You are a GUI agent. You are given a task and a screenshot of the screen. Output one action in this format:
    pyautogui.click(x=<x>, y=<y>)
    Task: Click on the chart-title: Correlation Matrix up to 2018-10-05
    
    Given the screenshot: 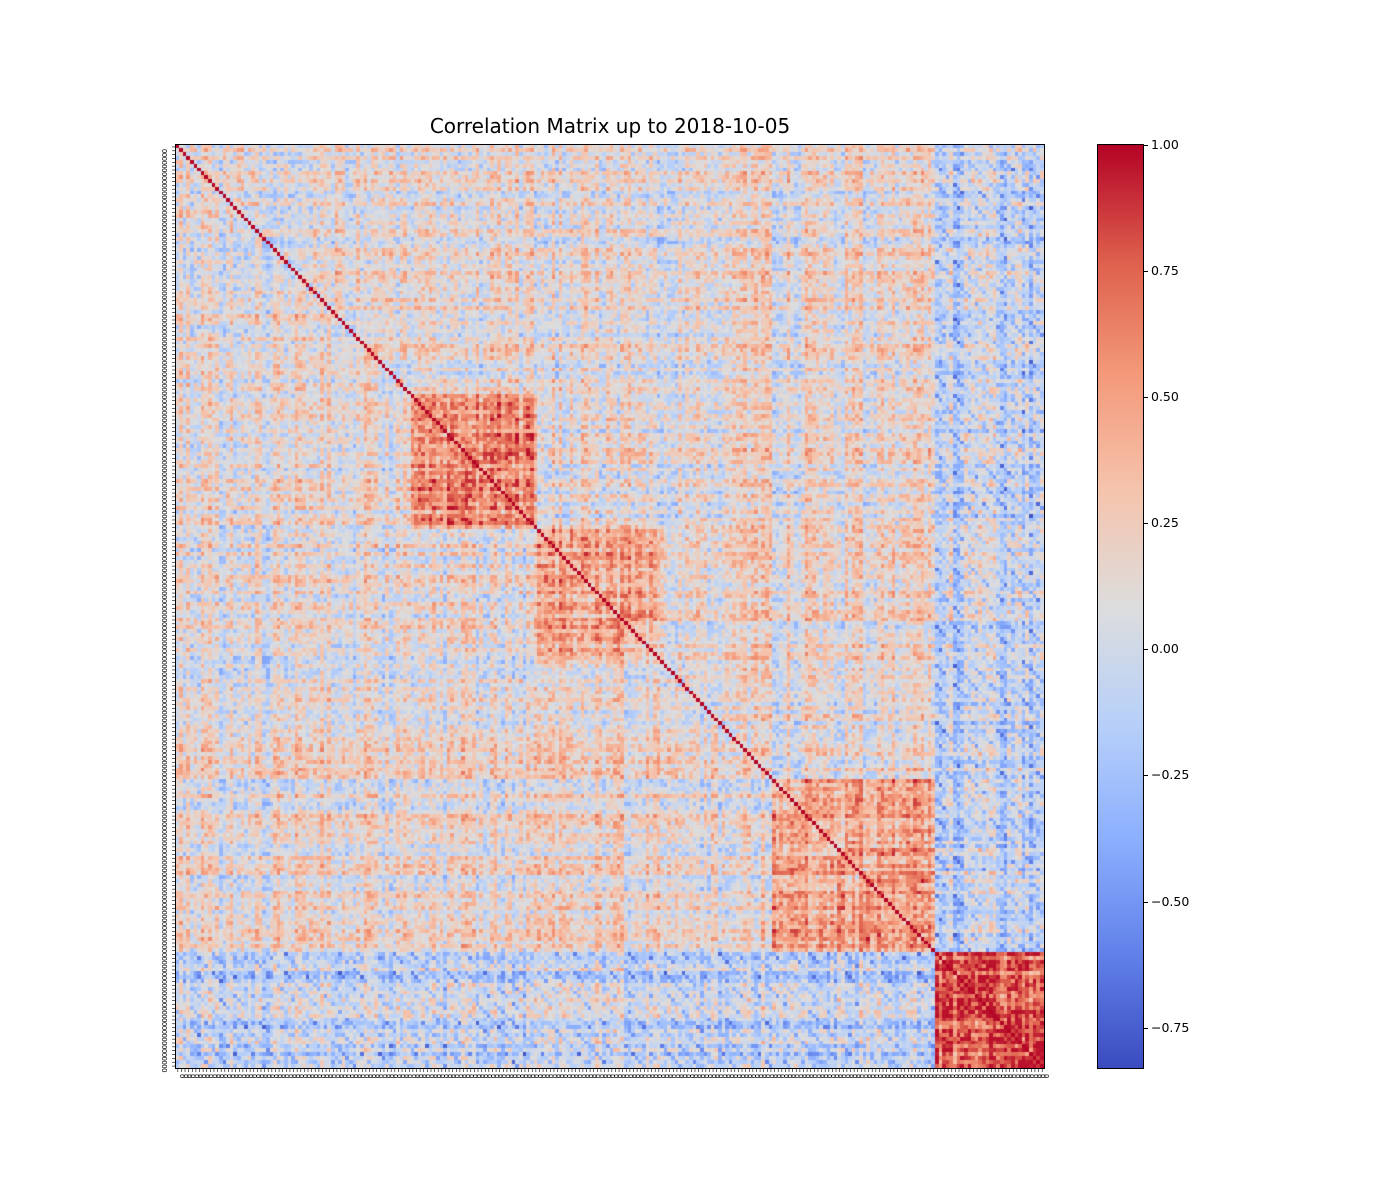 What is the action you would take?
    pyautogui.click(x=610, y=126)
    